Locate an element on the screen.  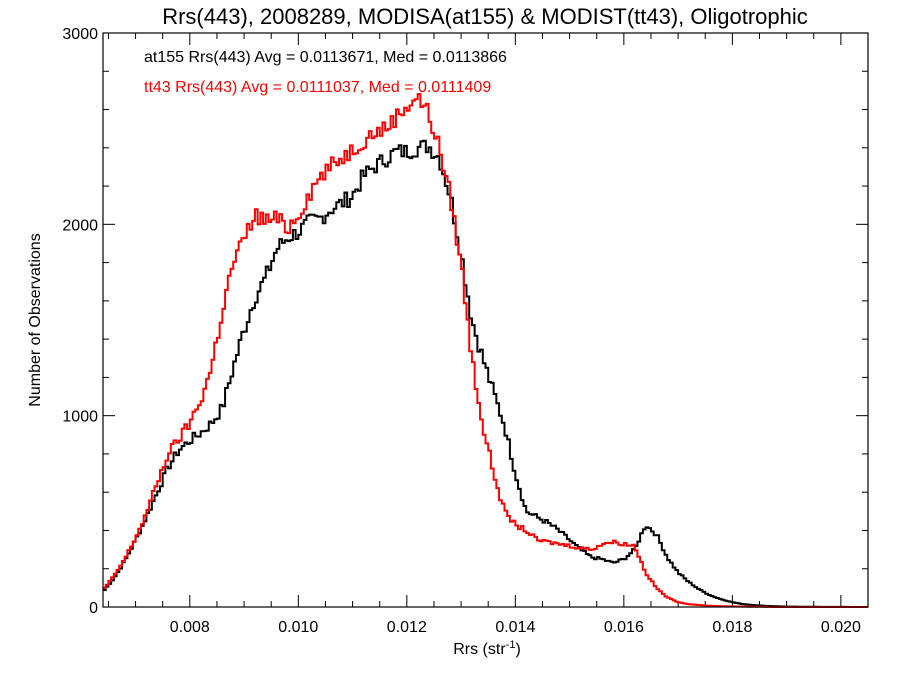
x-tick-label: 0.008 is located at coordinates (190, 627).